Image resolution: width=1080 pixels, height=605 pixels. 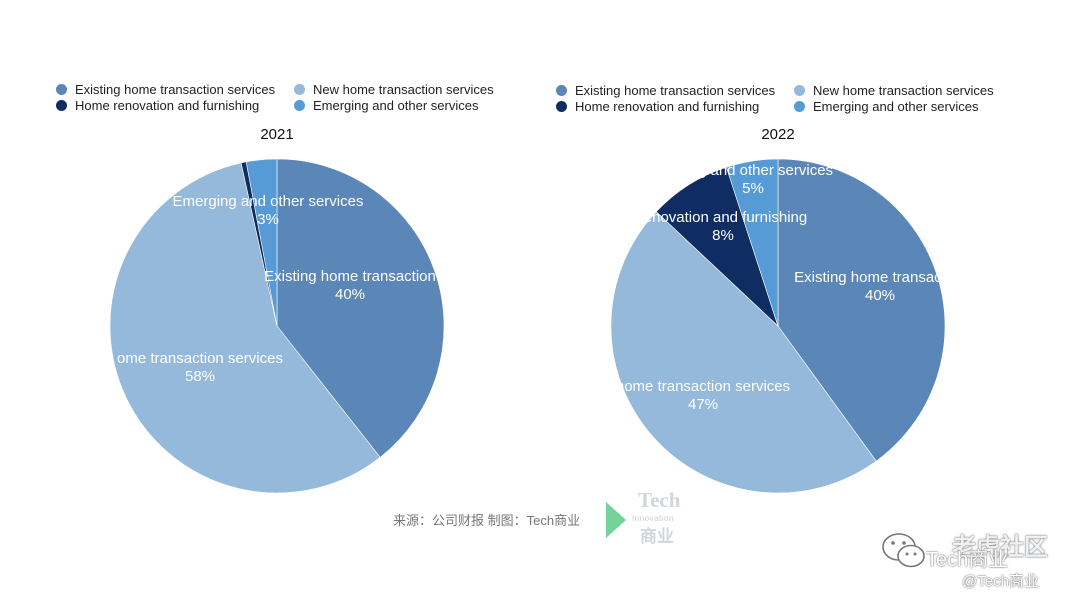 I want to click on slice-label-emerging-and-other-services: rging and other services, so click(x=753, y=170).